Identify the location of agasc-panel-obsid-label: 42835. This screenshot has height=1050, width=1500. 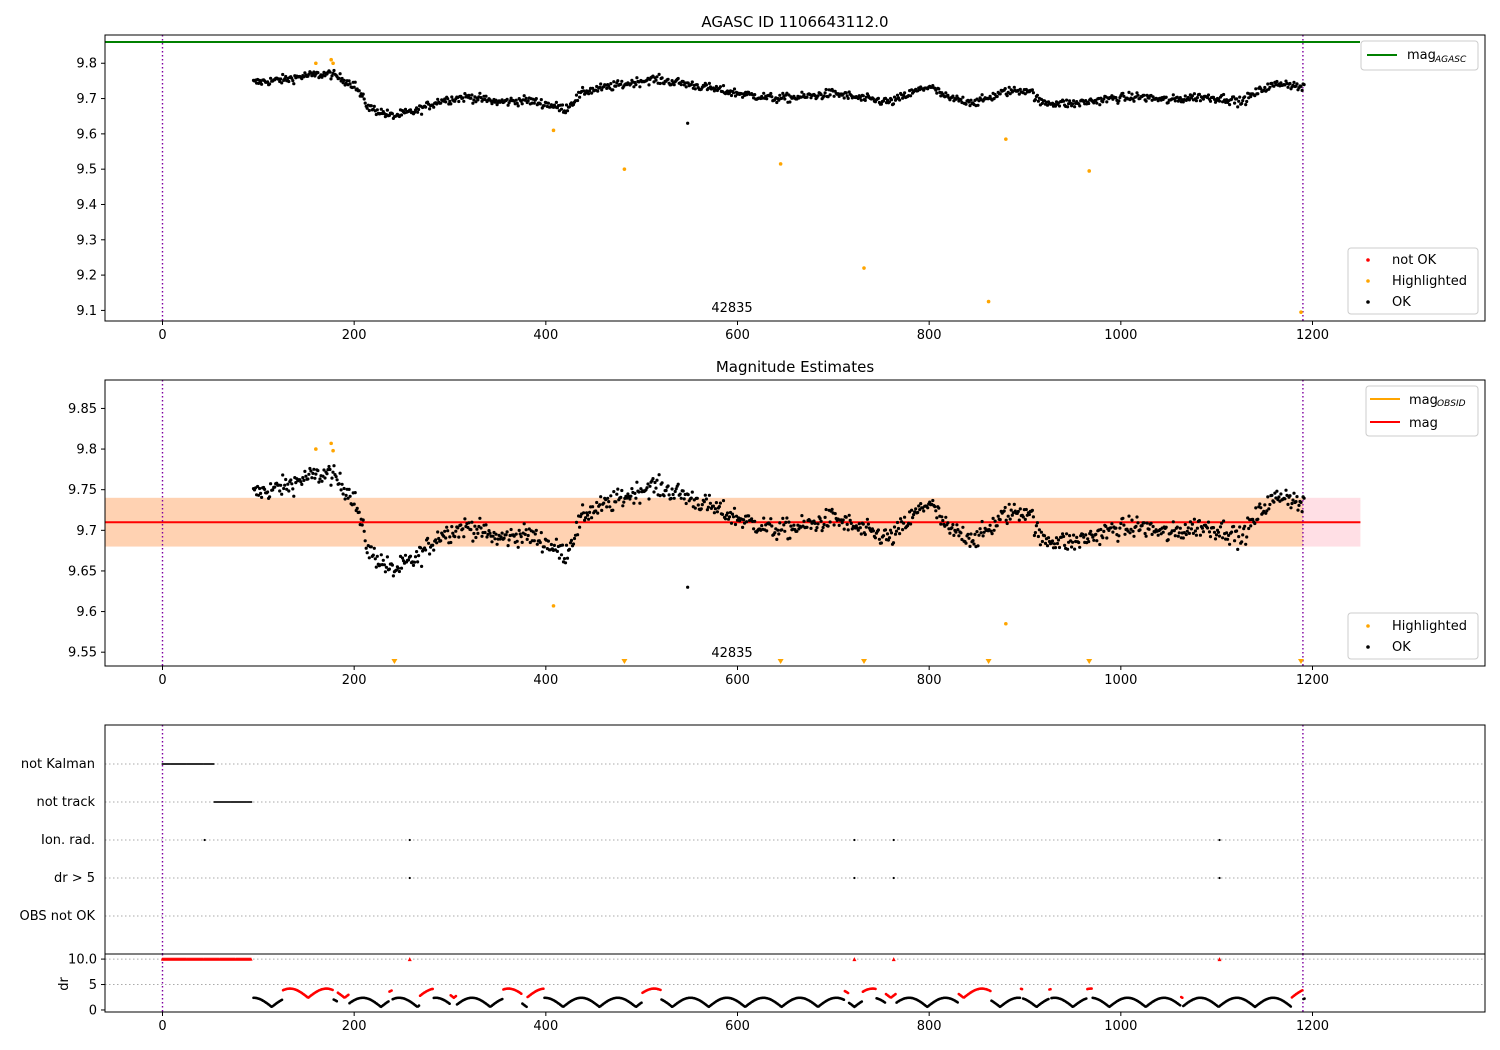
(731, 308).